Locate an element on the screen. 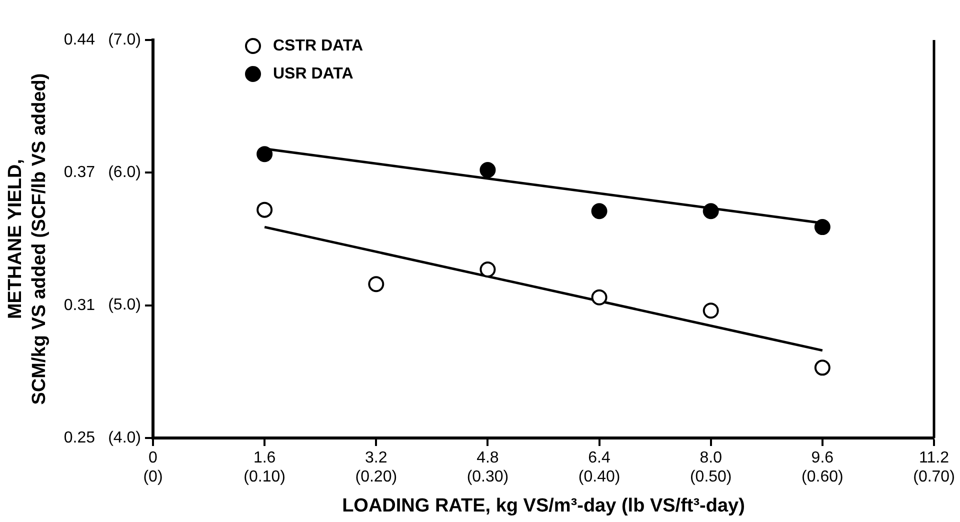 This screenshot has width=960, height=522. y-tick-label: 0.44 is located at coordinates (80, 39).